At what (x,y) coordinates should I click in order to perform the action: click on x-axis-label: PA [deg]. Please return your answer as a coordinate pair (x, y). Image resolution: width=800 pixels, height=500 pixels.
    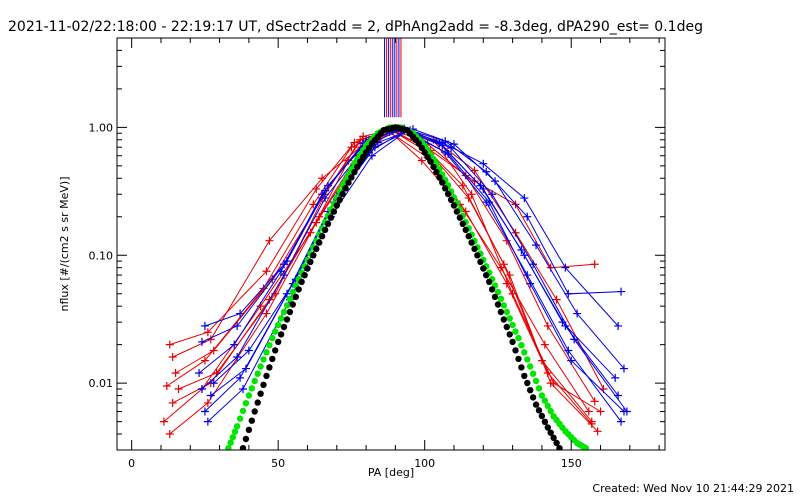
    Looking at the image, I should click on (391, 472).